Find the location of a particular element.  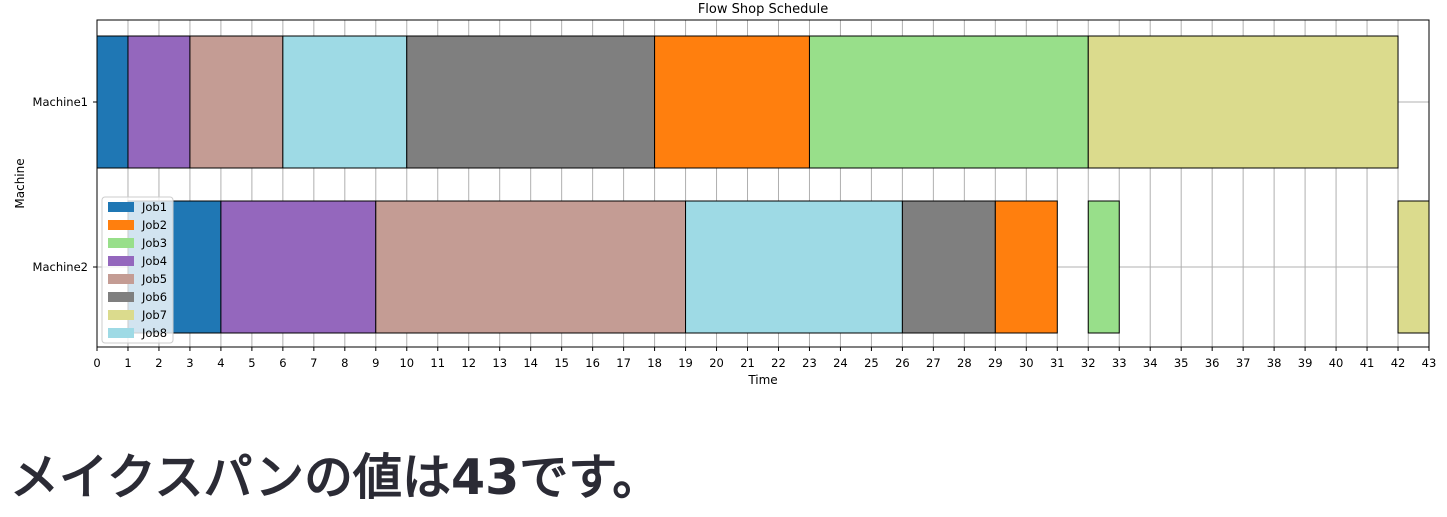

x-tick-label: 35 is located at coordinates (1181, 363).